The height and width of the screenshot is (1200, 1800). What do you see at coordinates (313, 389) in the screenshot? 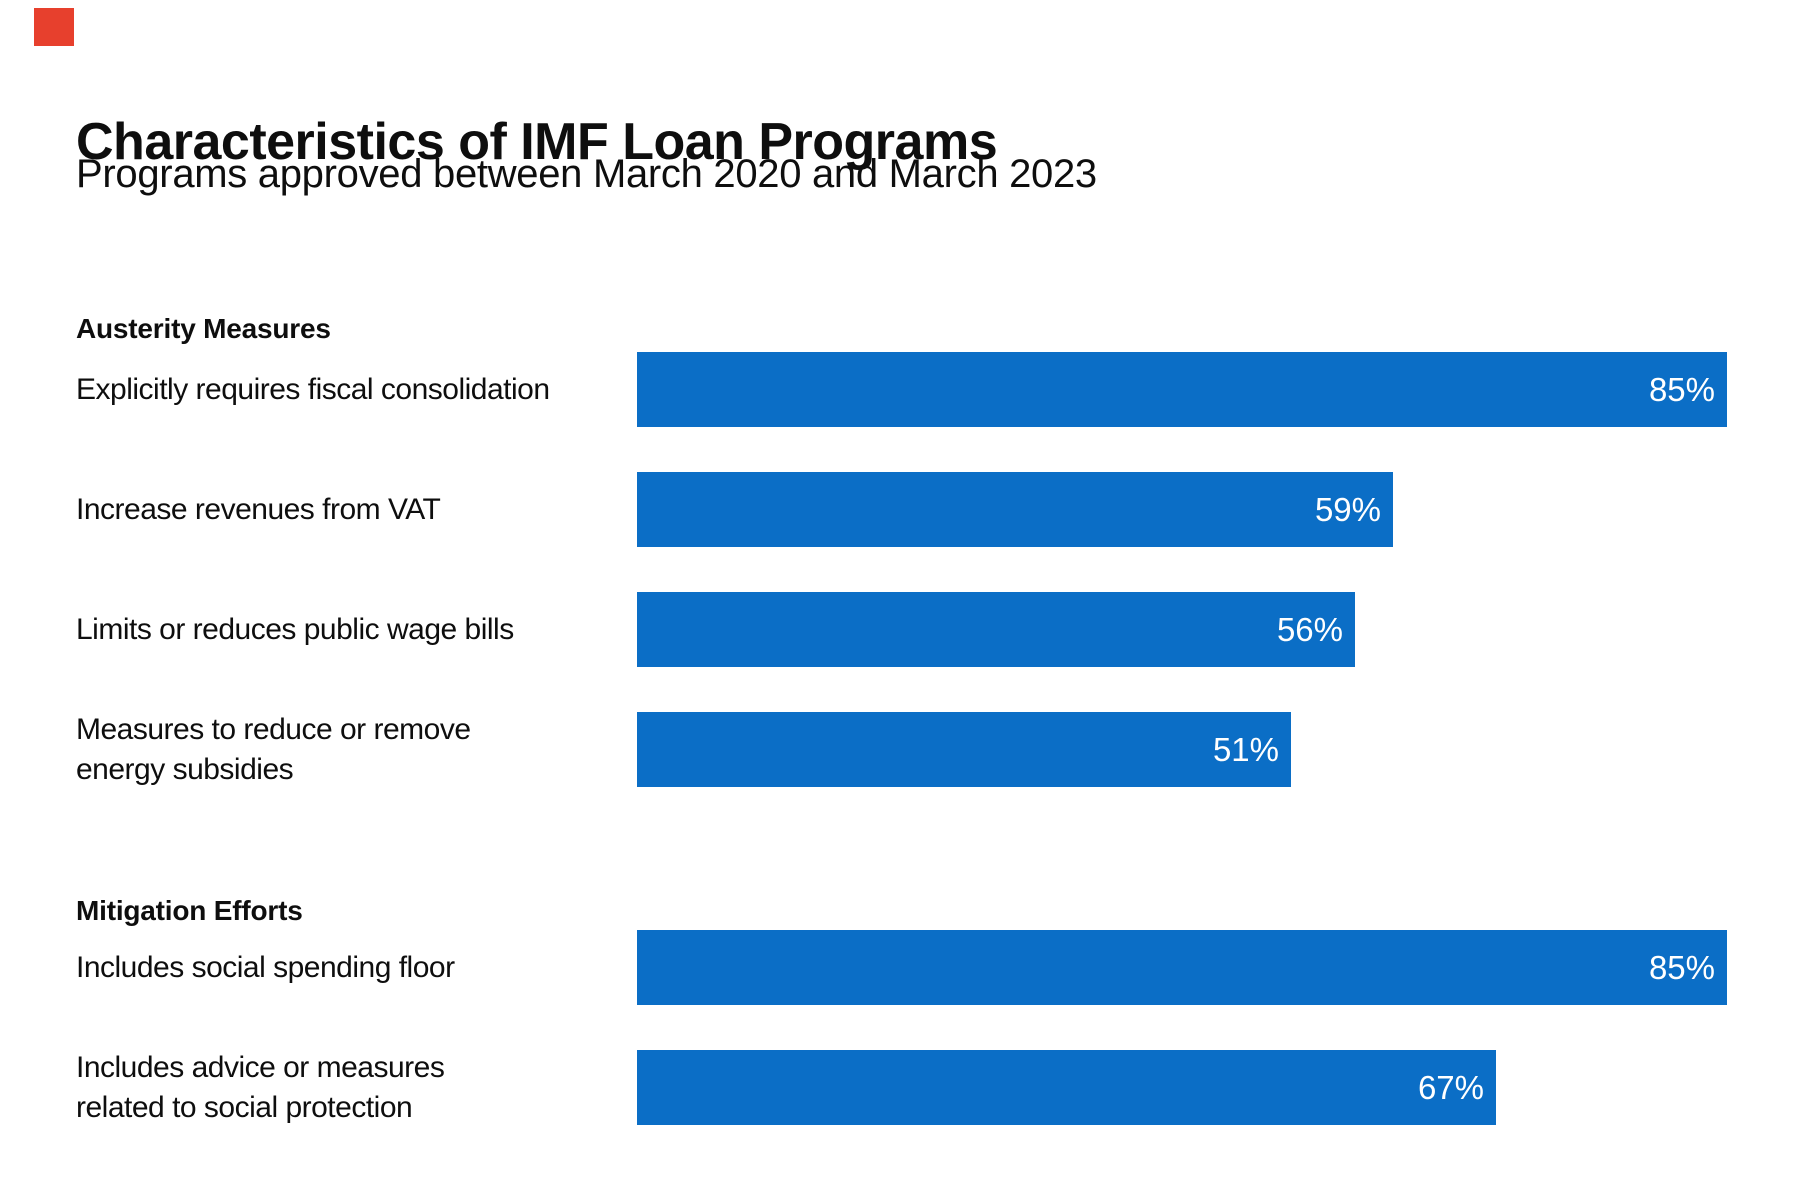
I see `bar-category-label-line: Explicitly requires fiscal consolidation` at bounding box center [313, 389].